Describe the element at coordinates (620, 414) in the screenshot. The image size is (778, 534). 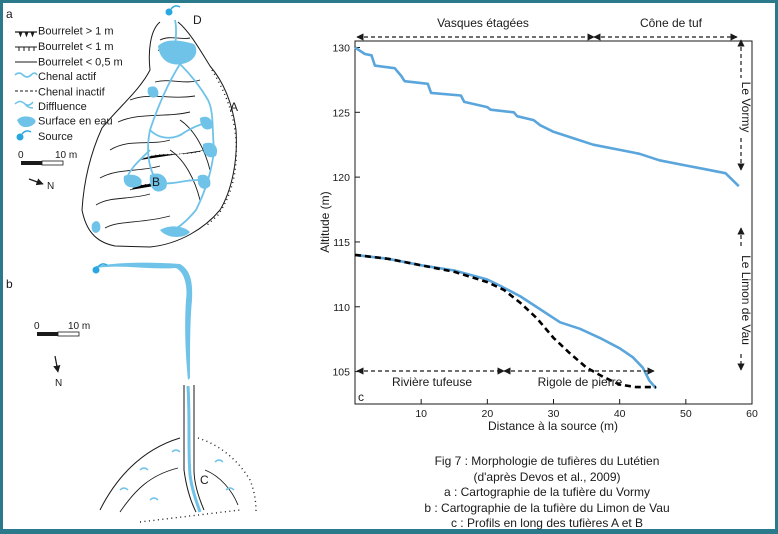
I see `x-tick-label: 40` at that location.